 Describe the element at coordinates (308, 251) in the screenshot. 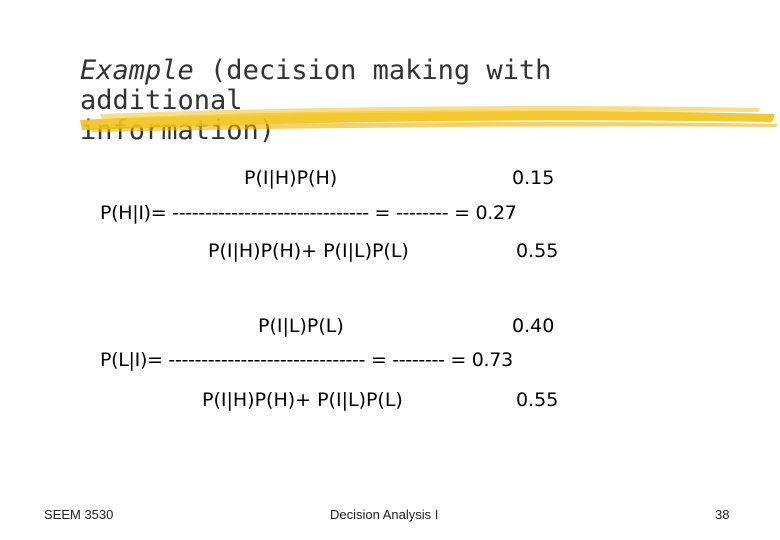

I see `formula1-denominator: P(I|H)P(H)+ P(I|L)P(L)` at that location.